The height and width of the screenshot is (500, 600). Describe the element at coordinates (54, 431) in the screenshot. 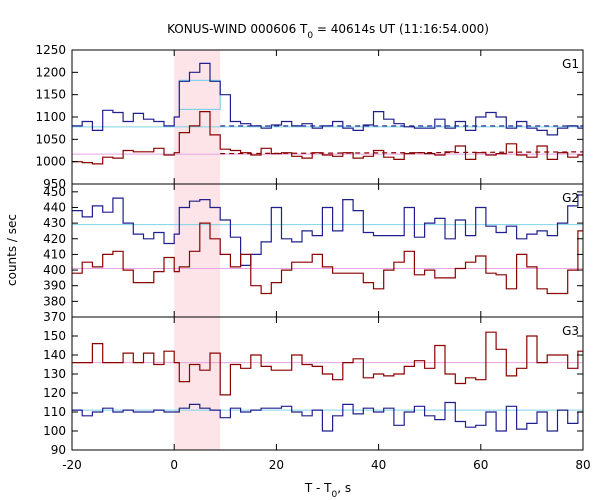

I see `y-tick-label: 100` at that location.